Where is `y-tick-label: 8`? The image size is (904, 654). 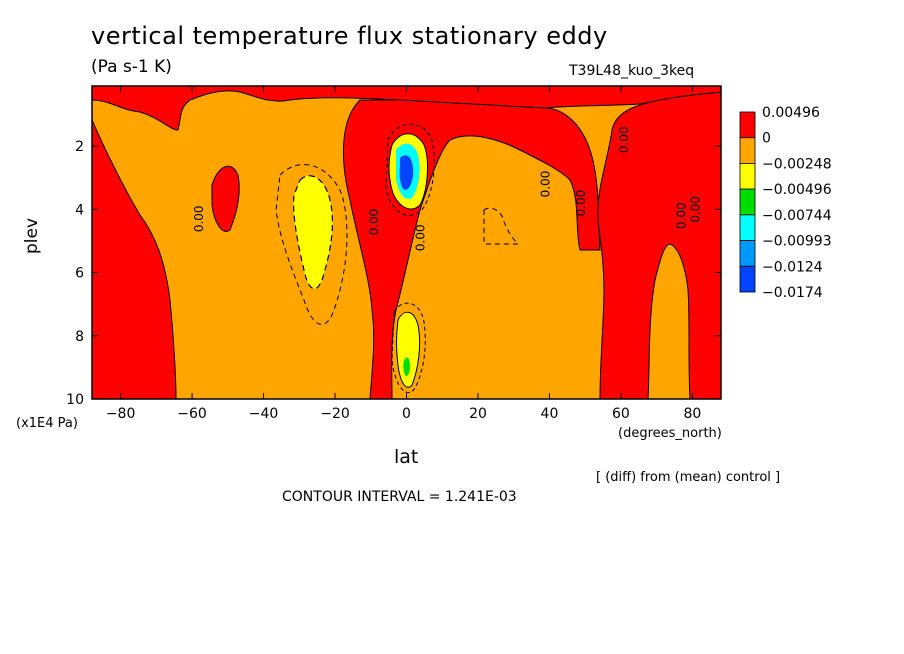 y-tick-label: 8 is located at coordinates (79, 337).